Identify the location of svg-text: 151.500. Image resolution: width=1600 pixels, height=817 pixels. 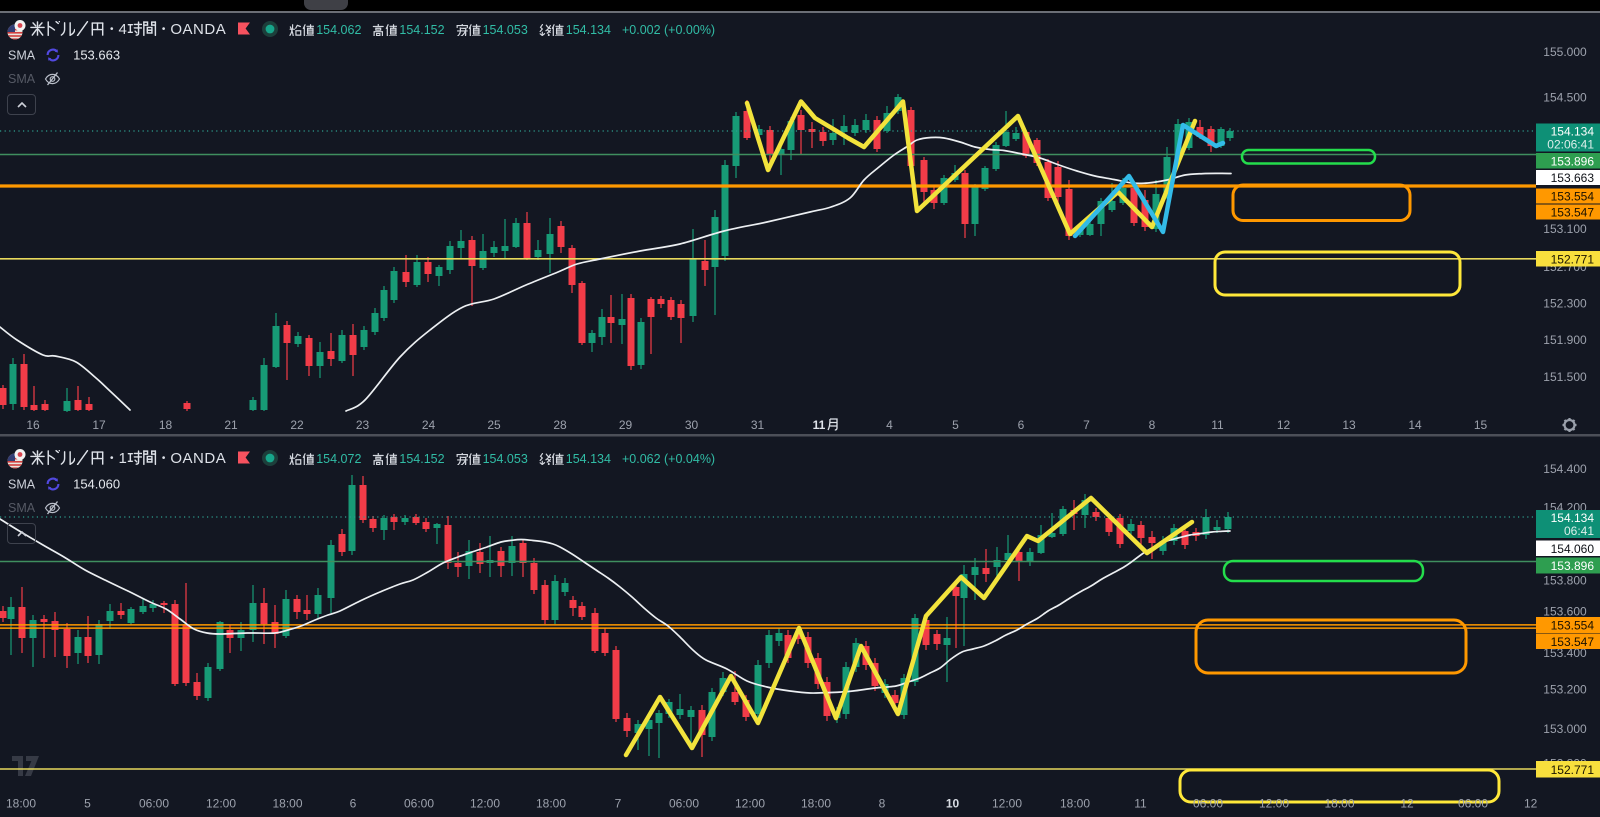
(1565, 377).